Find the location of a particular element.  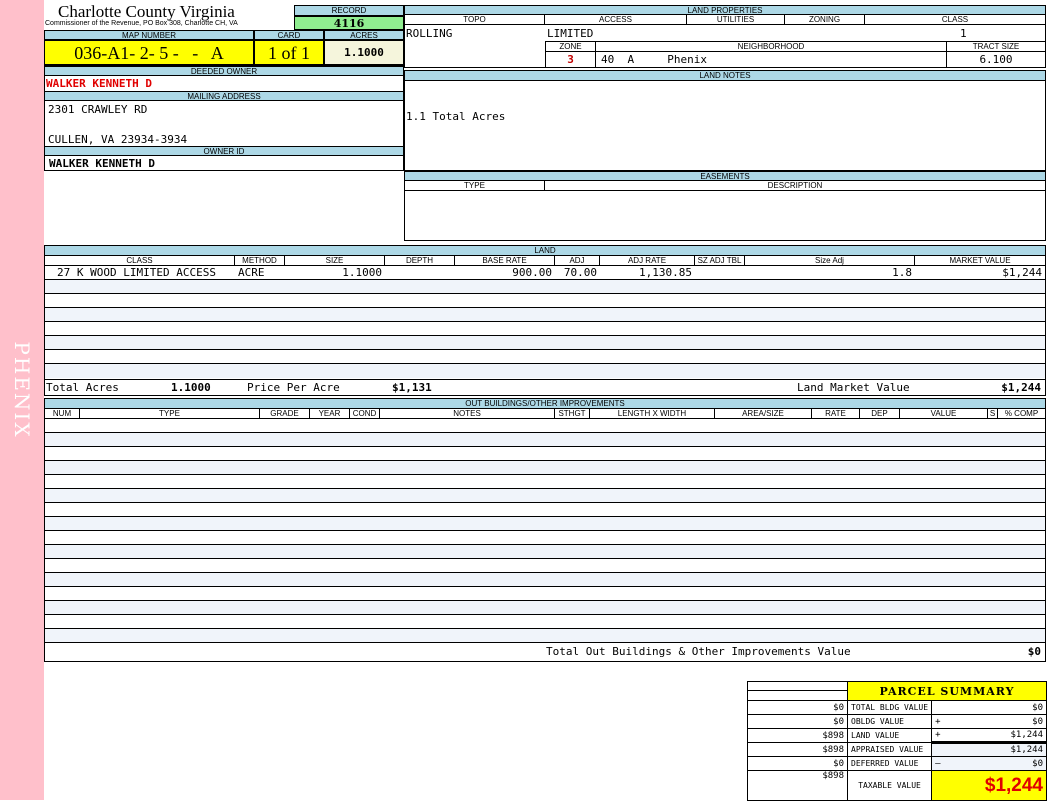

neighborhood-label: NEIGHBORHOOD is located at coordinates (771, 46).